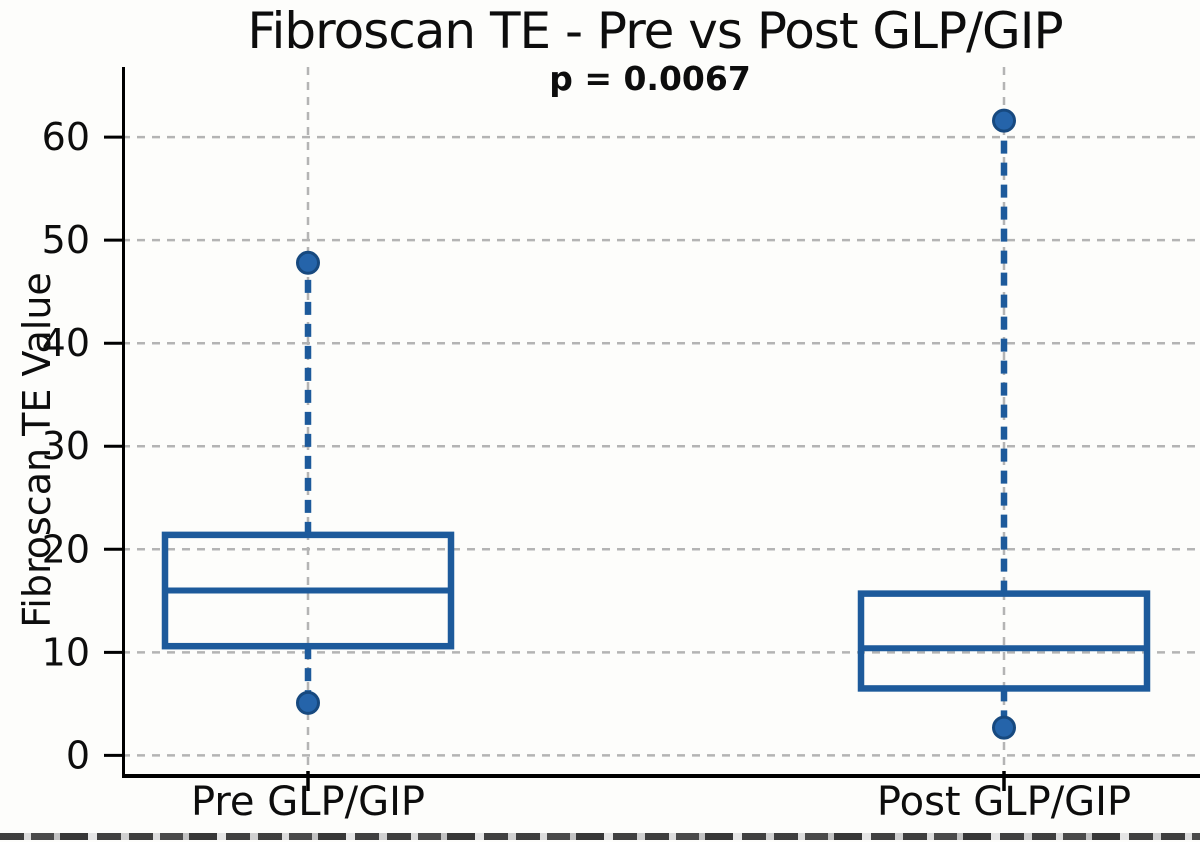  What do you see at coordinates (600, 836) in the screenshot?
I see `bottom-artifact-band` at bounding box center [600, 836].